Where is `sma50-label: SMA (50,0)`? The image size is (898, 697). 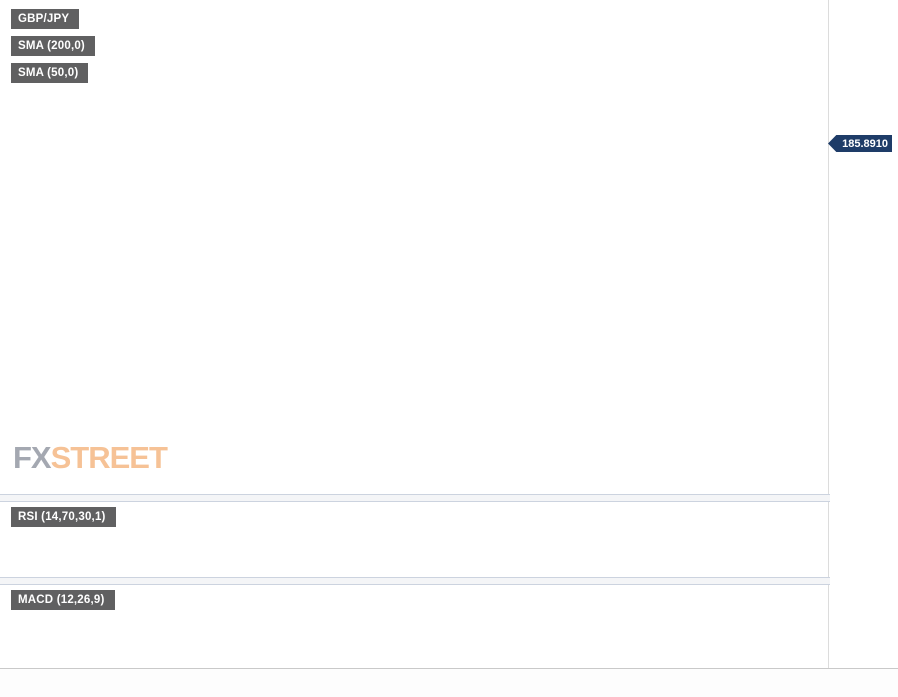
sma50-label: SMA (50,0) is located at coordinates (50, 73).